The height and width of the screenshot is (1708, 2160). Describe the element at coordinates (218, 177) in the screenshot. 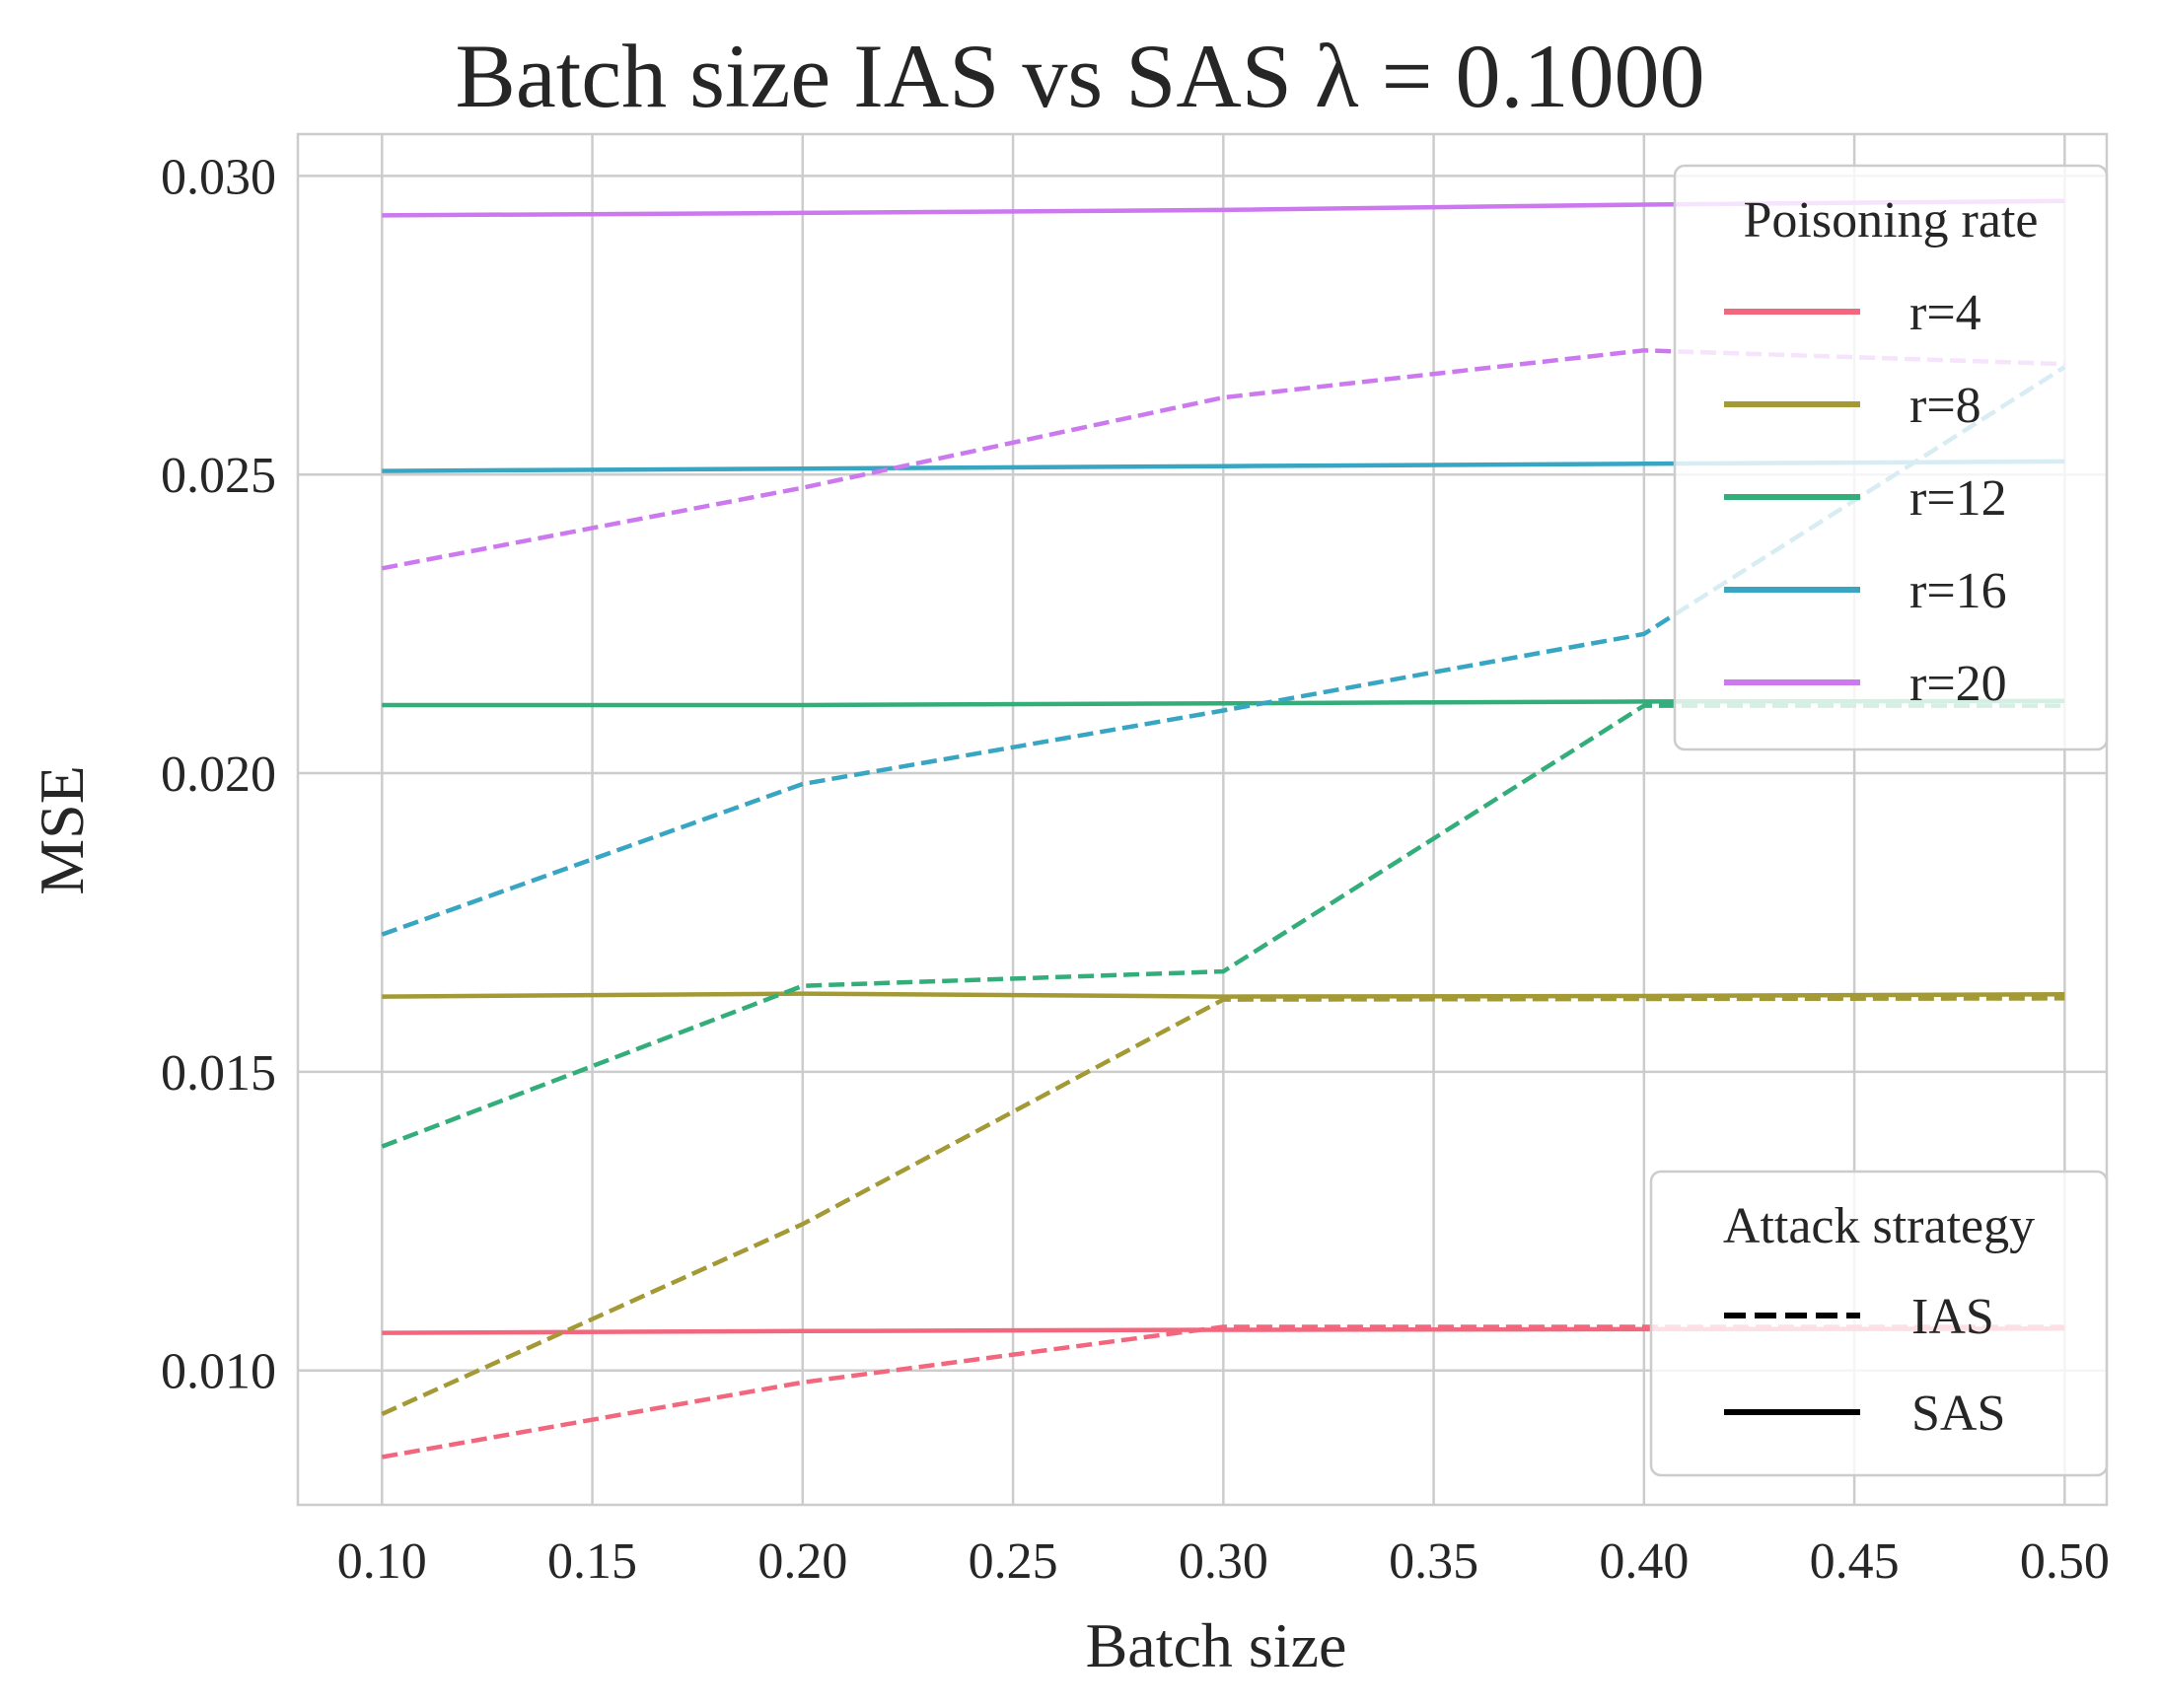

I see `y-tick-label: 0.030` at that location.